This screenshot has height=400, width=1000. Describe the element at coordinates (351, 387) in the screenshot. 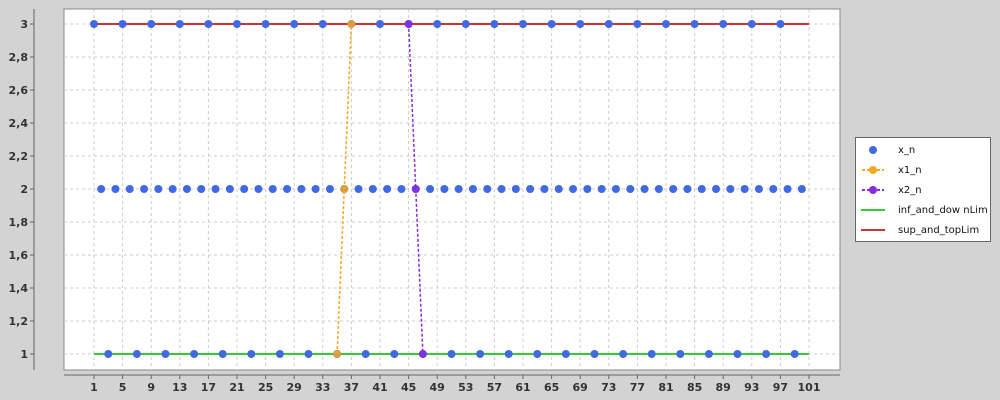

I see `x-tick-label: 37` at that location.